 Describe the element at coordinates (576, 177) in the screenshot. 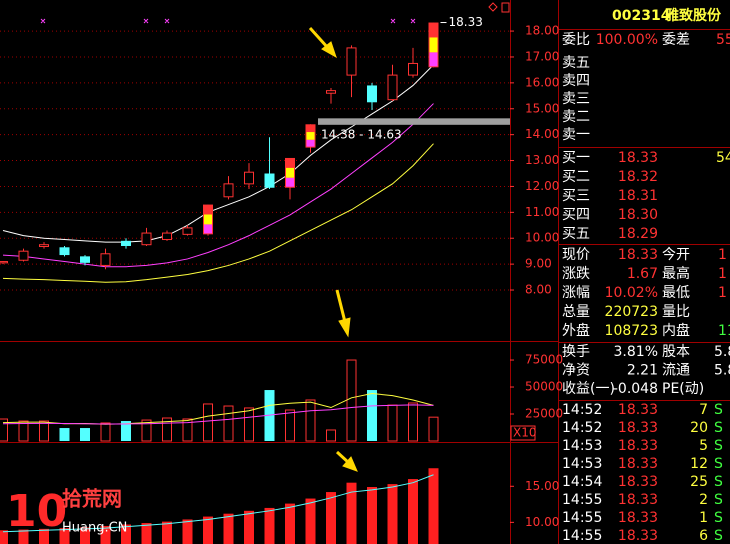

I see `bid-cell: 买二` at that location.